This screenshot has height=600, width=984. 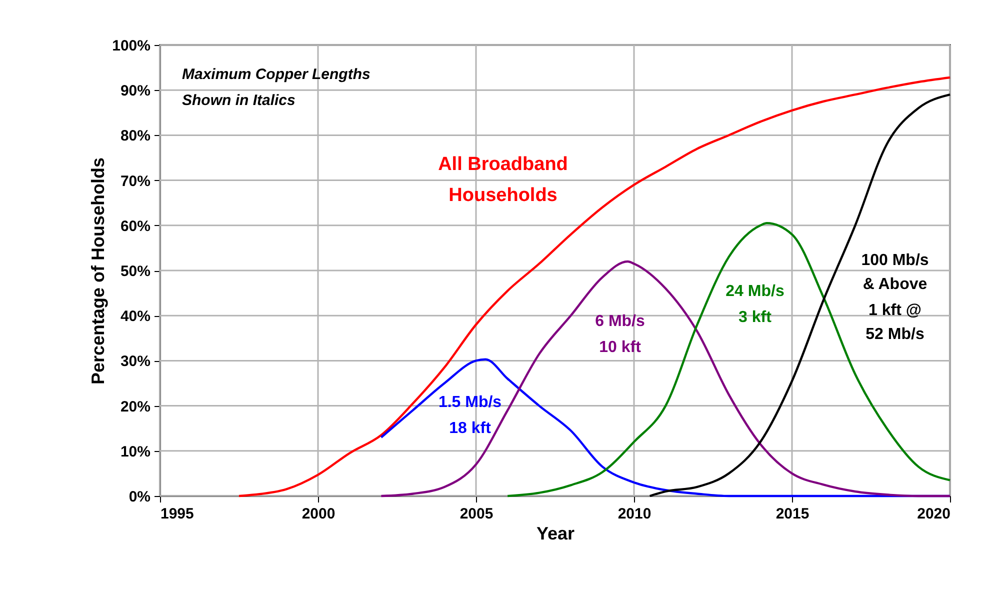 What do you see at coordinates (470, 402) in the screenshot?
I see `series-label: 1.5 Mb/s` at bounding box center [470, 402].